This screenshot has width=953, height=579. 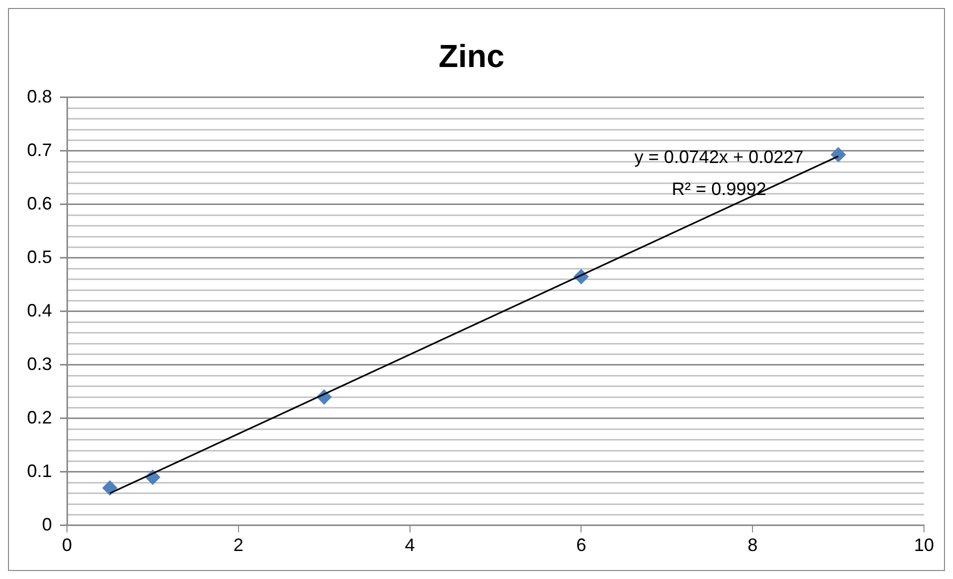 I want to click on y-tick-label: 0.4, so click(x=39, y=310).